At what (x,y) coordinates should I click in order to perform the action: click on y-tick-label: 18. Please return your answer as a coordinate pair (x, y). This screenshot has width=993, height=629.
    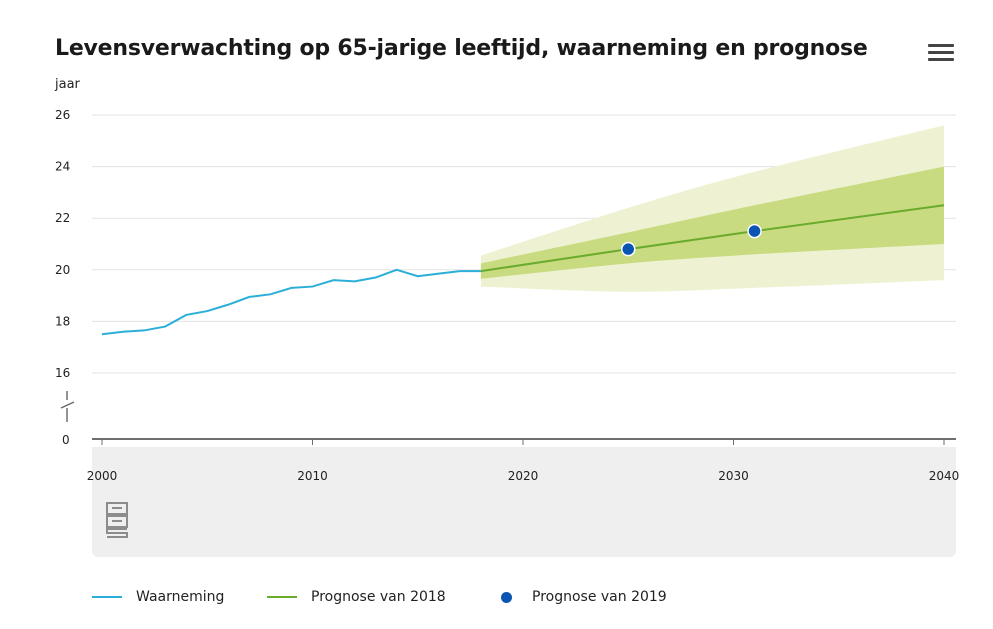
    Looking at the image, I should click on (62, 321).